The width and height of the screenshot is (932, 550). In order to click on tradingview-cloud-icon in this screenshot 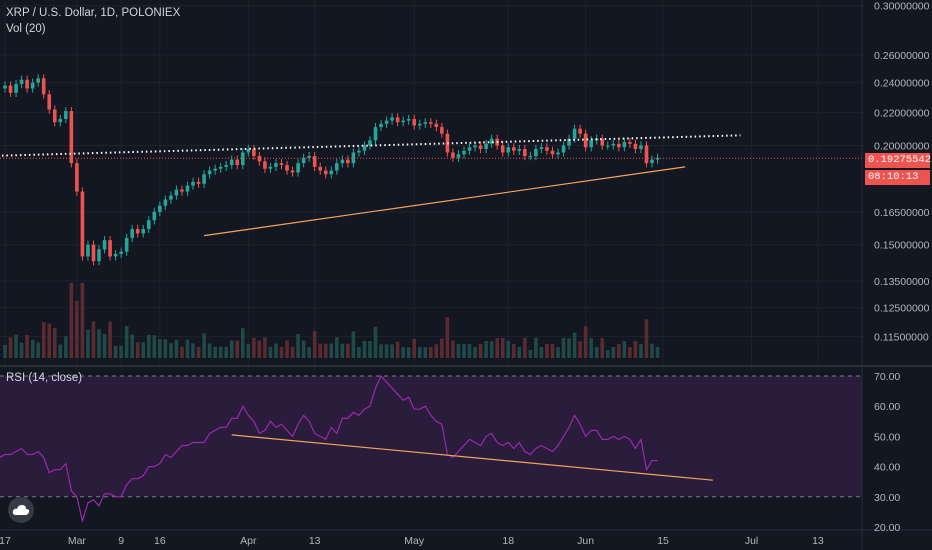, I will do `click(21, 510)`.